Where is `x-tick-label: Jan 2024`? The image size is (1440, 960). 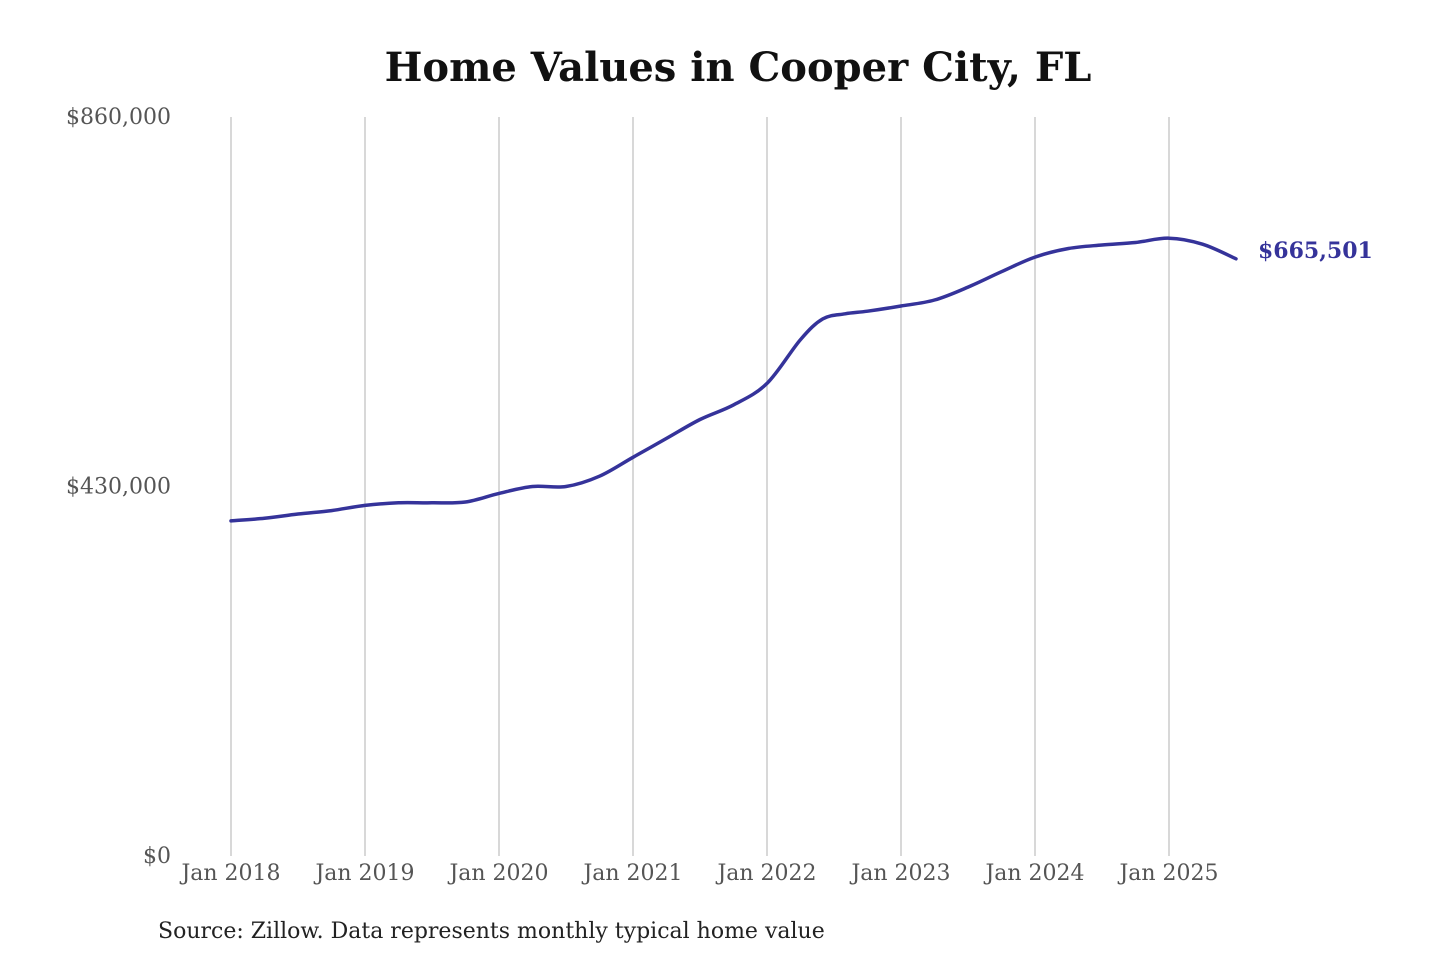 x-tick-label: Jan 2024 is located at coordinates (1033, 873).